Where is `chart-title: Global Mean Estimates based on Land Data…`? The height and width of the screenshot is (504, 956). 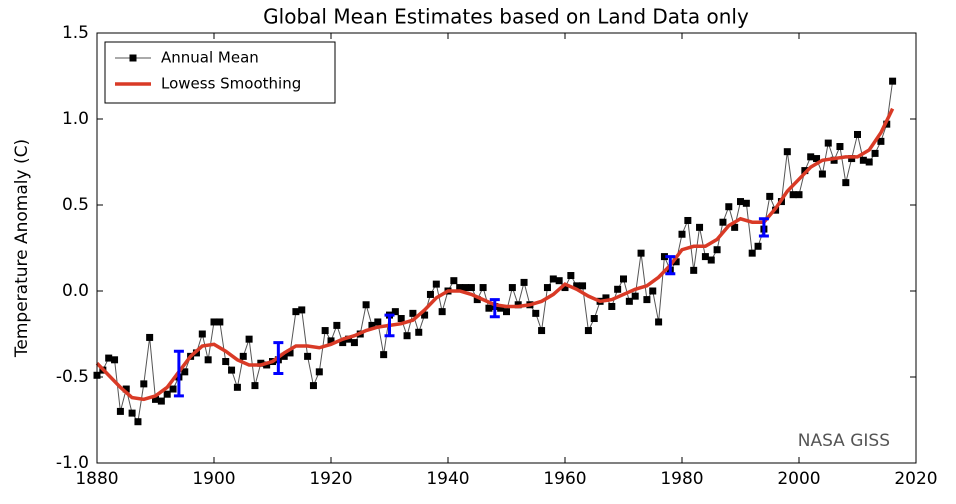
chart-title: Global Mean Estimates based on Land Data… is located at coordinates (506, 17).